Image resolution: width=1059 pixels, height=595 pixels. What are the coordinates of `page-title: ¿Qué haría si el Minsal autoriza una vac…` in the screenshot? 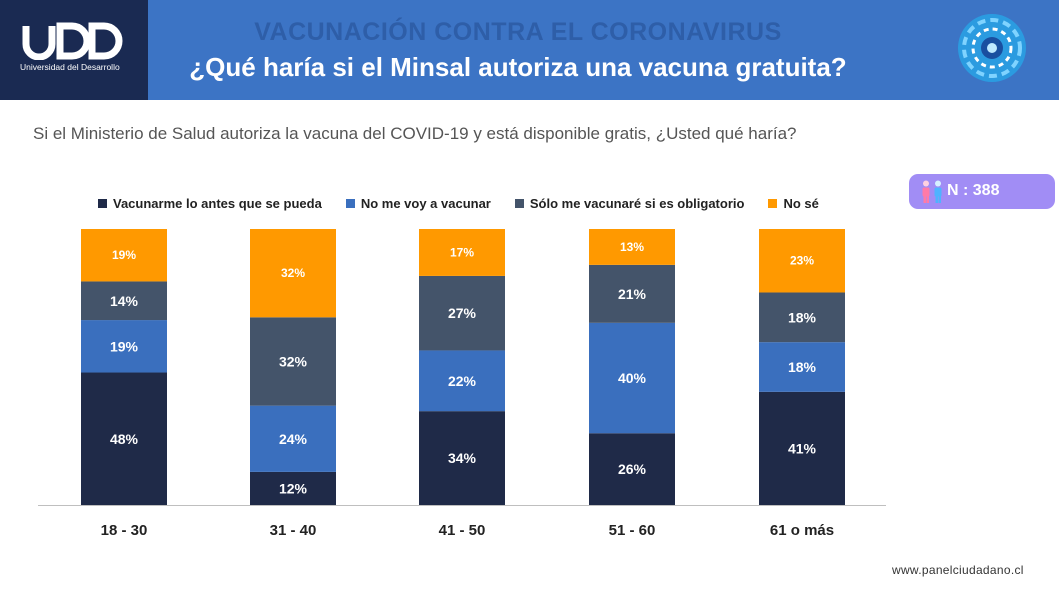 It's located at (518, 67).